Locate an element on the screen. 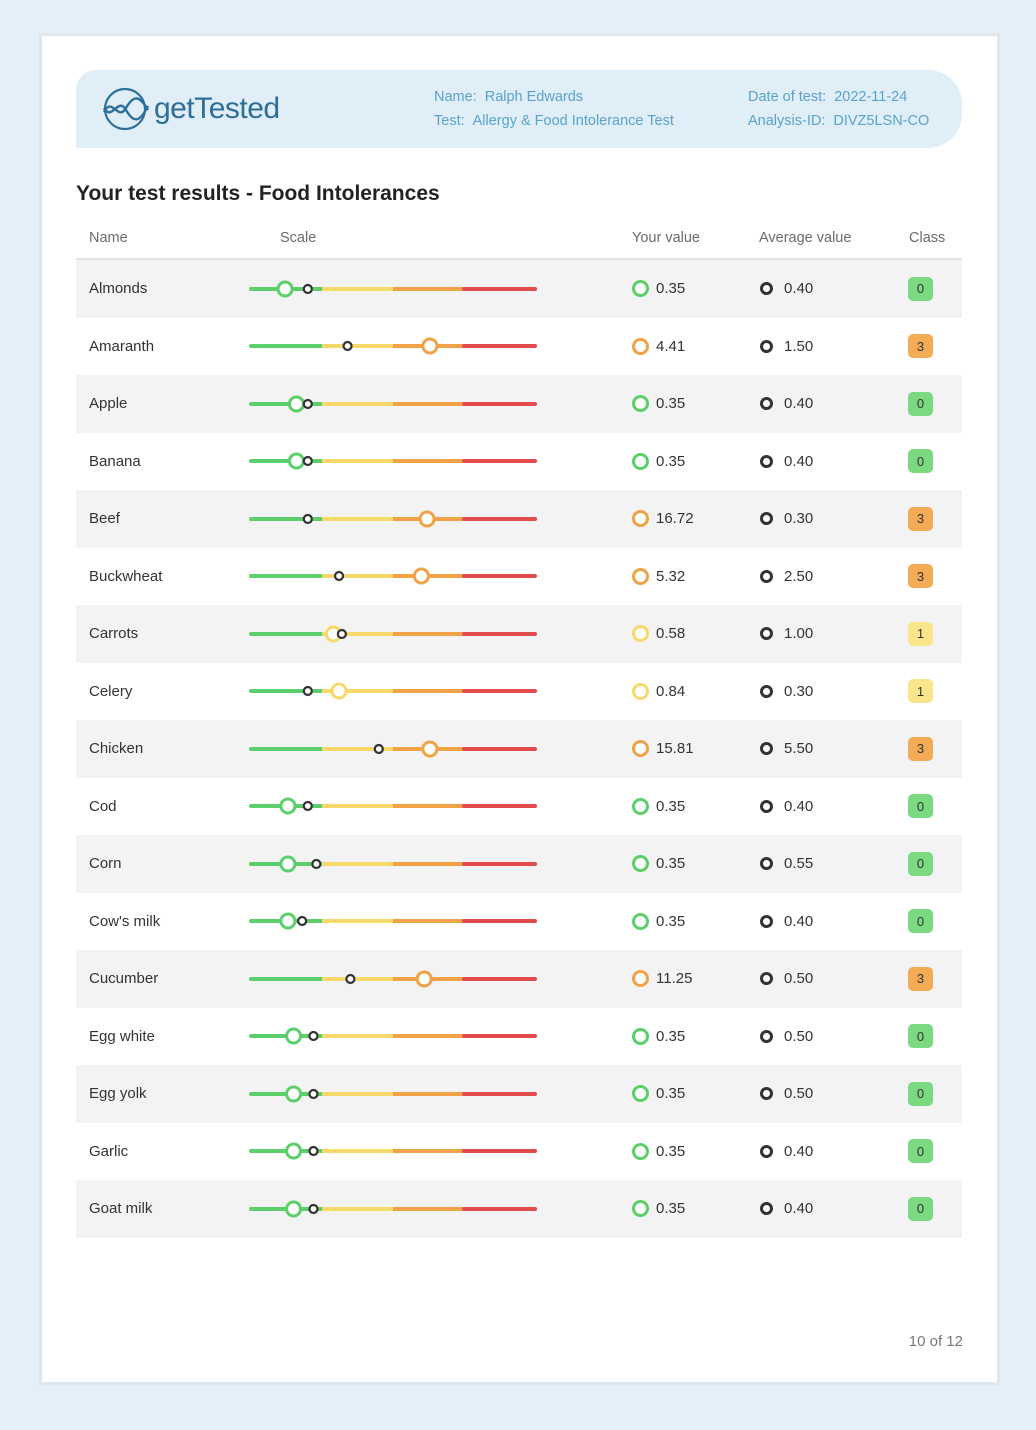 The width and height of the screenshot is (1036, 1430). food-name: Chicken is located at coordinates (116, 749).